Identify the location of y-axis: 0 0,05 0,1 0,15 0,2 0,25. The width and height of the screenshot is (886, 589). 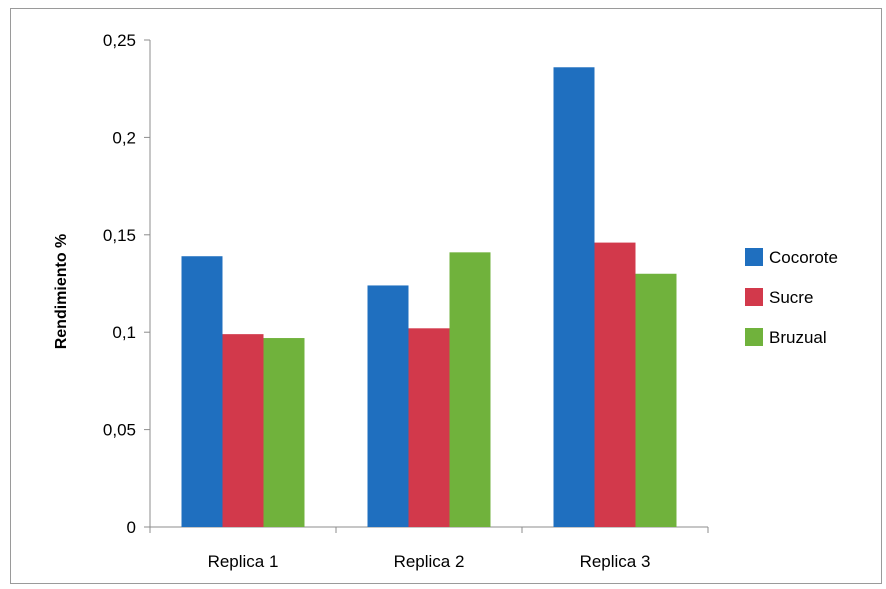
(127, 284).